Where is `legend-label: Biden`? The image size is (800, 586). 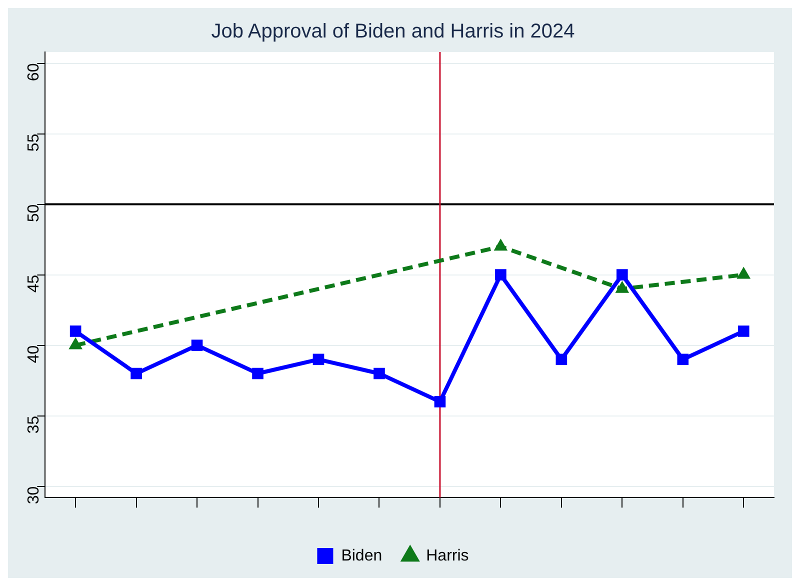
legend-label: Biden is located at coordinates (361, 555).